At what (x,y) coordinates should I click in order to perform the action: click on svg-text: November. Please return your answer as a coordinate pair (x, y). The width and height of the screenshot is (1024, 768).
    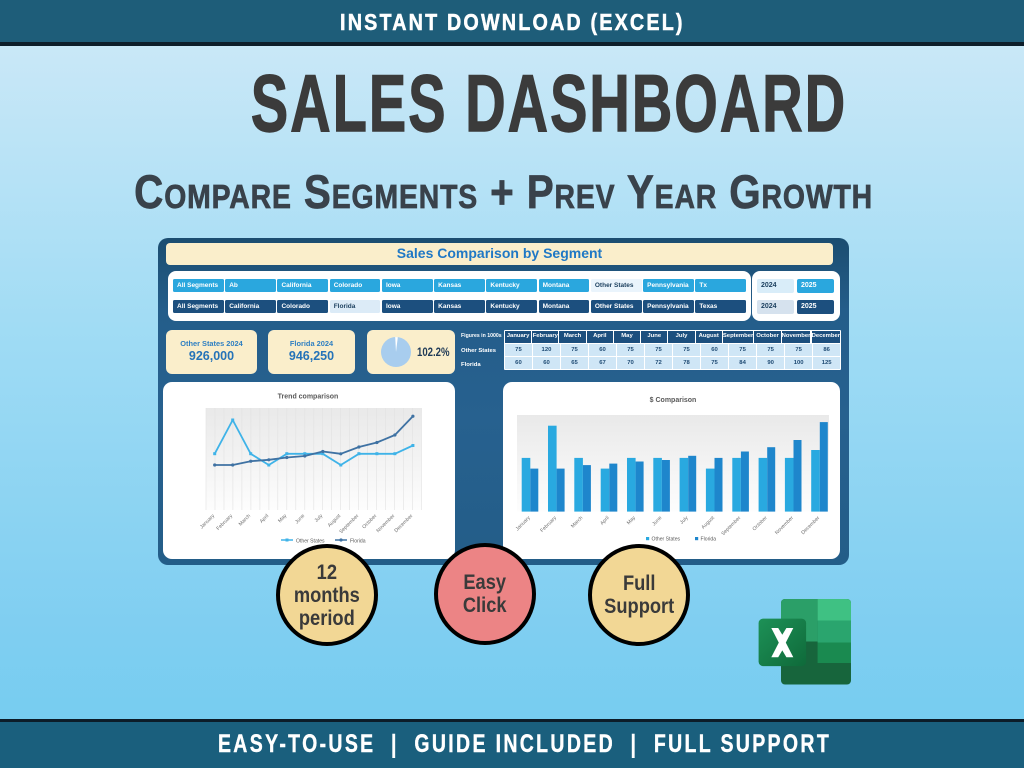
    Looking at the image, I should click on (784, 525).